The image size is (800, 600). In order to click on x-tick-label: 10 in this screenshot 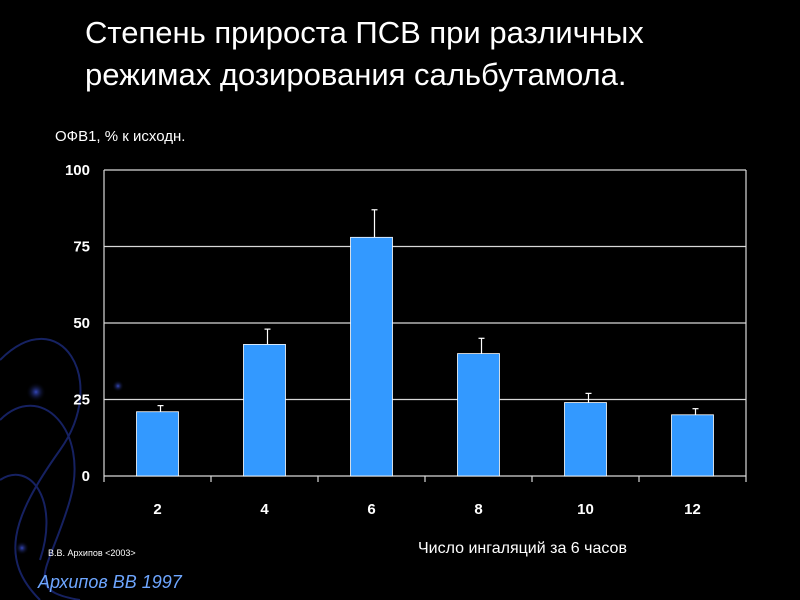, I will do `click(585, 509)`.